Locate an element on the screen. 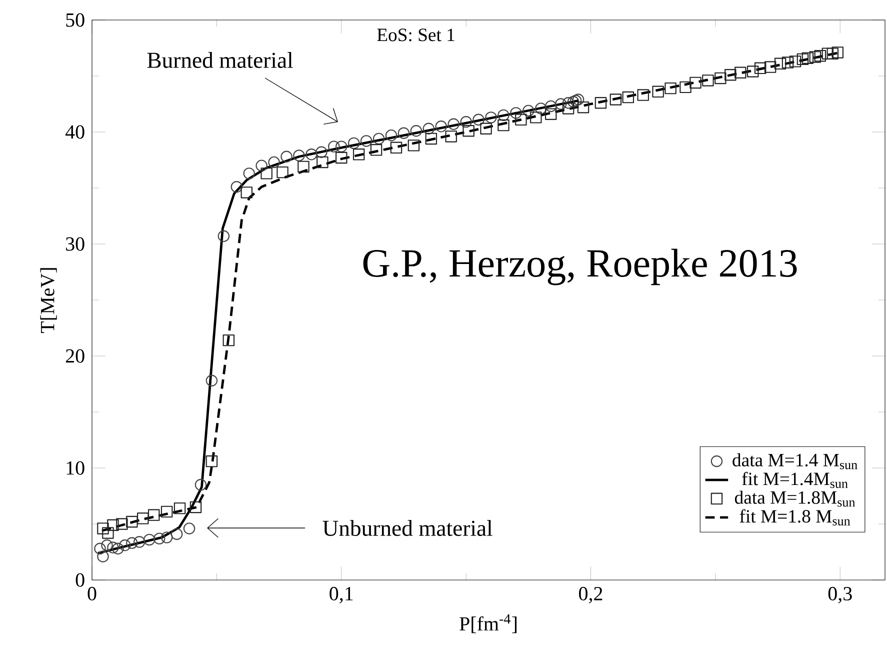 This screenshot has width=887, height=663. y-tick-label: 0 is located at coordinates (80, 580).